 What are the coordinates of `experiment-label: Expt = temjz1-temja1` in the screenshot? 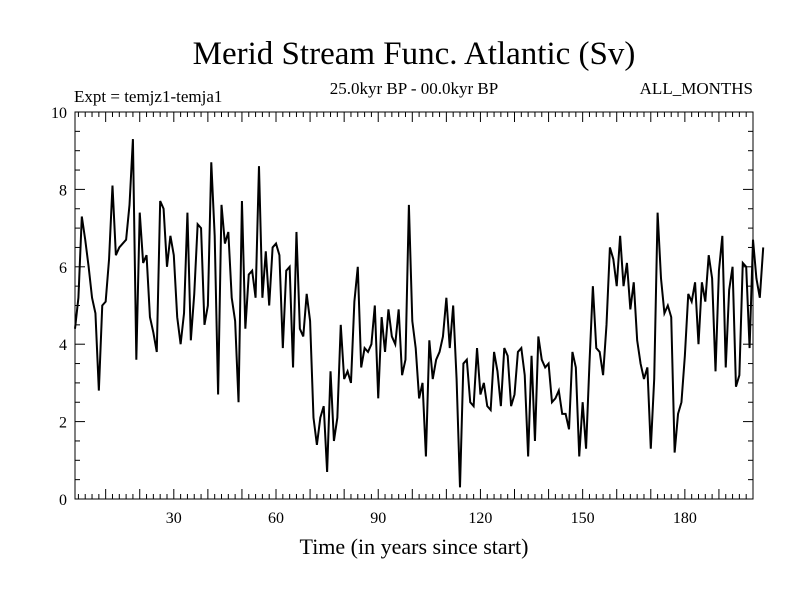 It's located at (148, 96).